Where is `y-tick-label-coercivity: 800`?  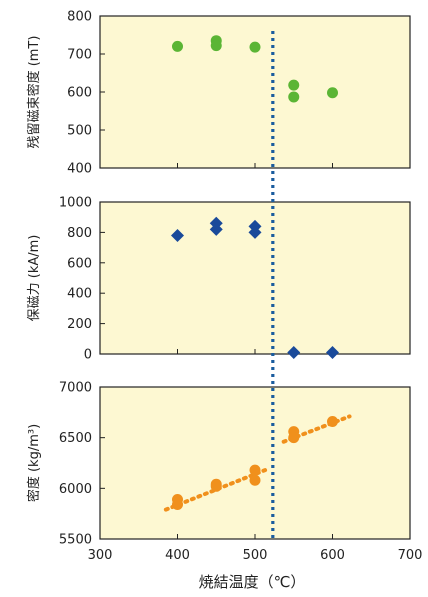
y-tick-label-coercivity: 800 is located at coordinates (79, 233).